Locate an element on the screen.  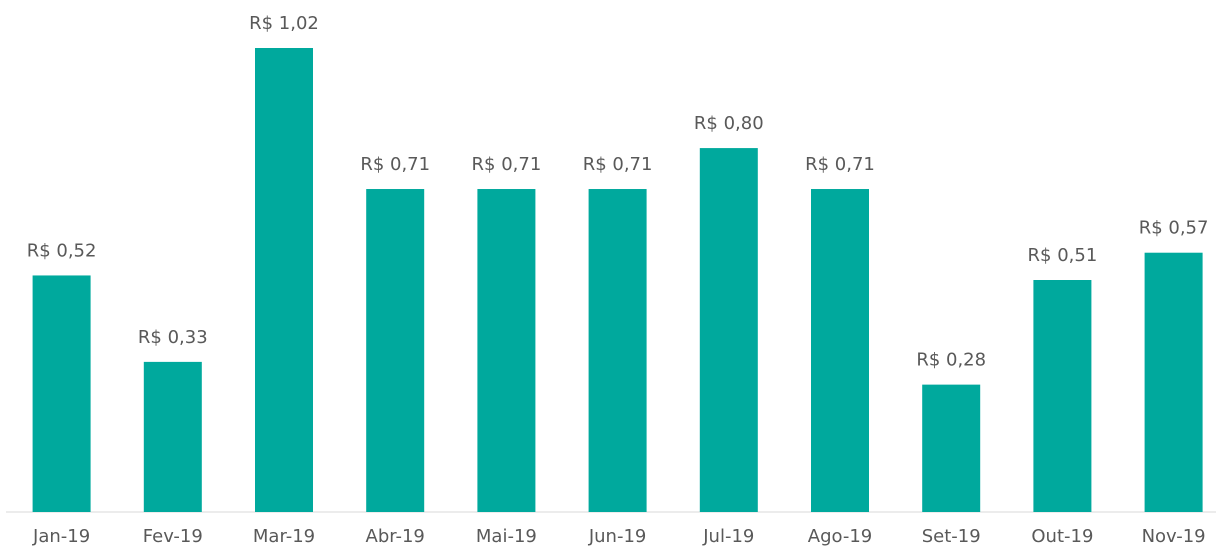
value-label: R$ 1,02 is located at coordinates (284, 23).